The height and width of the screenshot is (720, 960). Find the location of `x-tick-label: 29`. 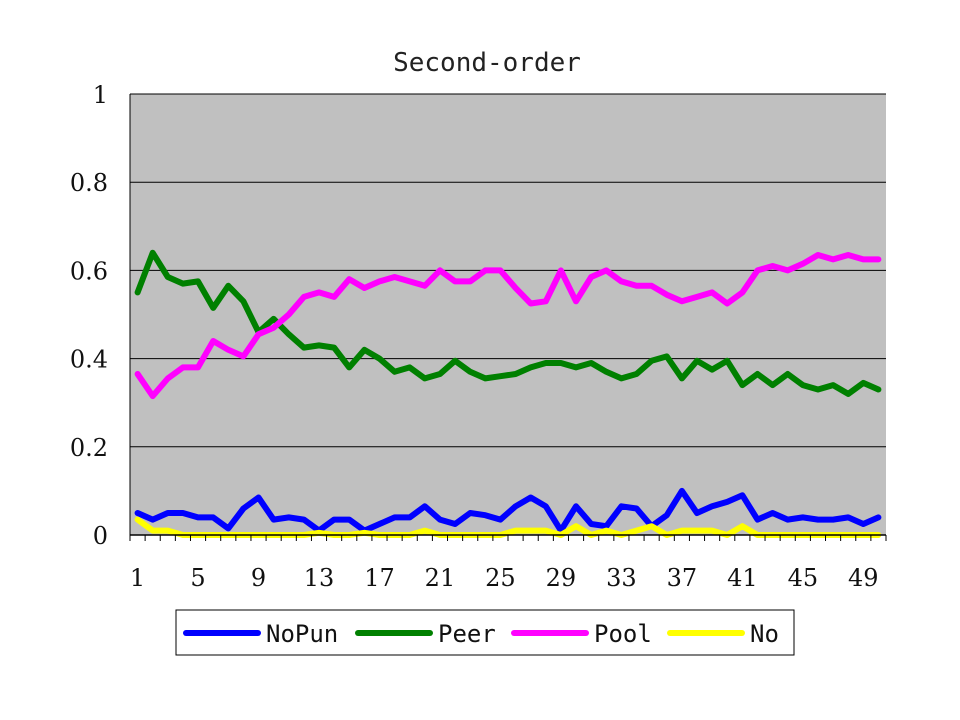

x-tick-label: 29 is located at coordinates (561, 578).